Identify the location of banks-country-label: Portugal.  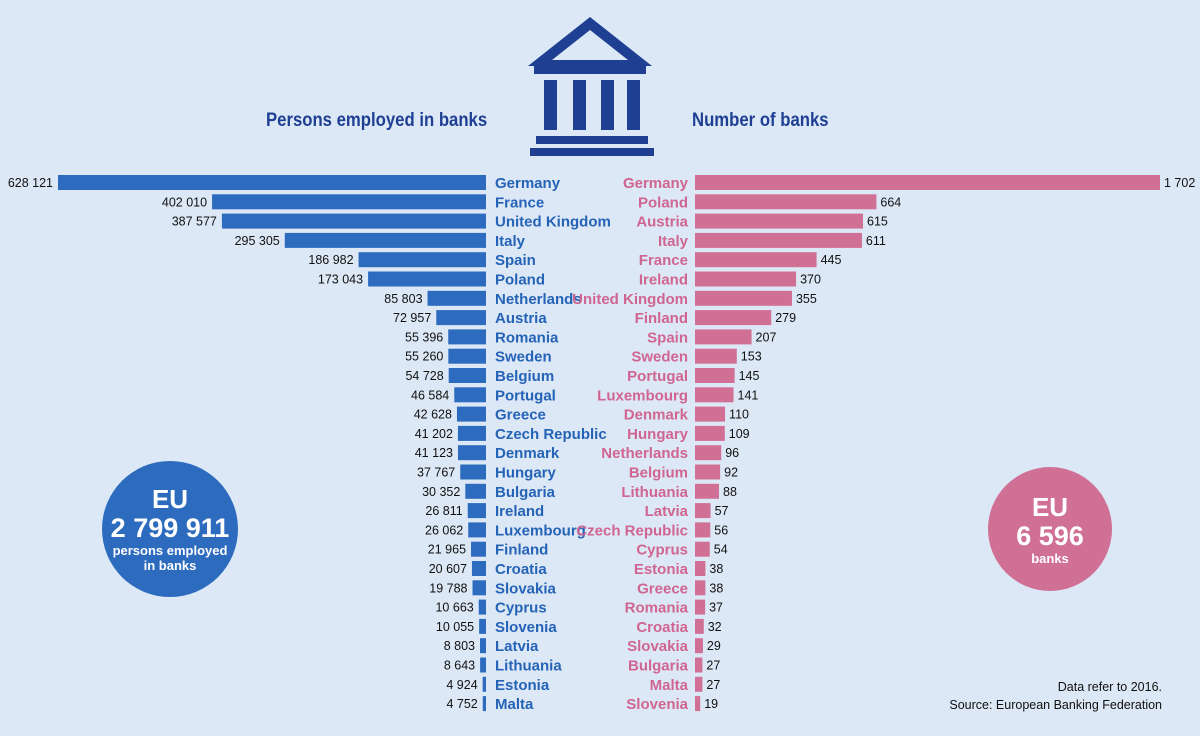
(657, 376).